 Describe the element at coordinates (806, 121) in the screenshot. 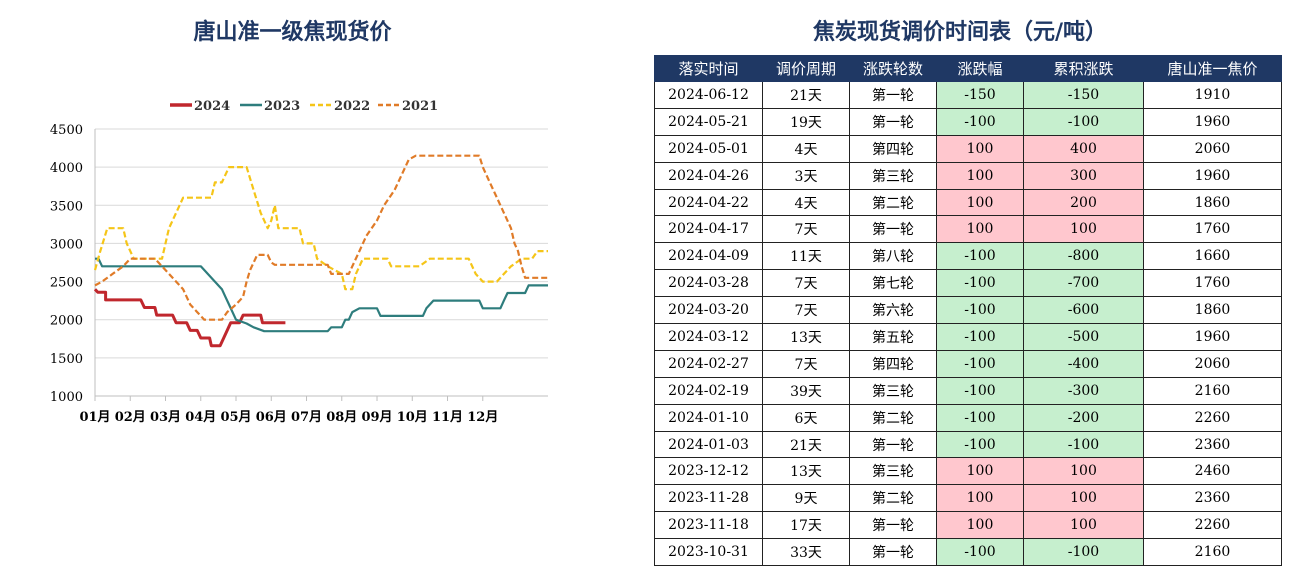

I see `cell-period: 19天` at that location.